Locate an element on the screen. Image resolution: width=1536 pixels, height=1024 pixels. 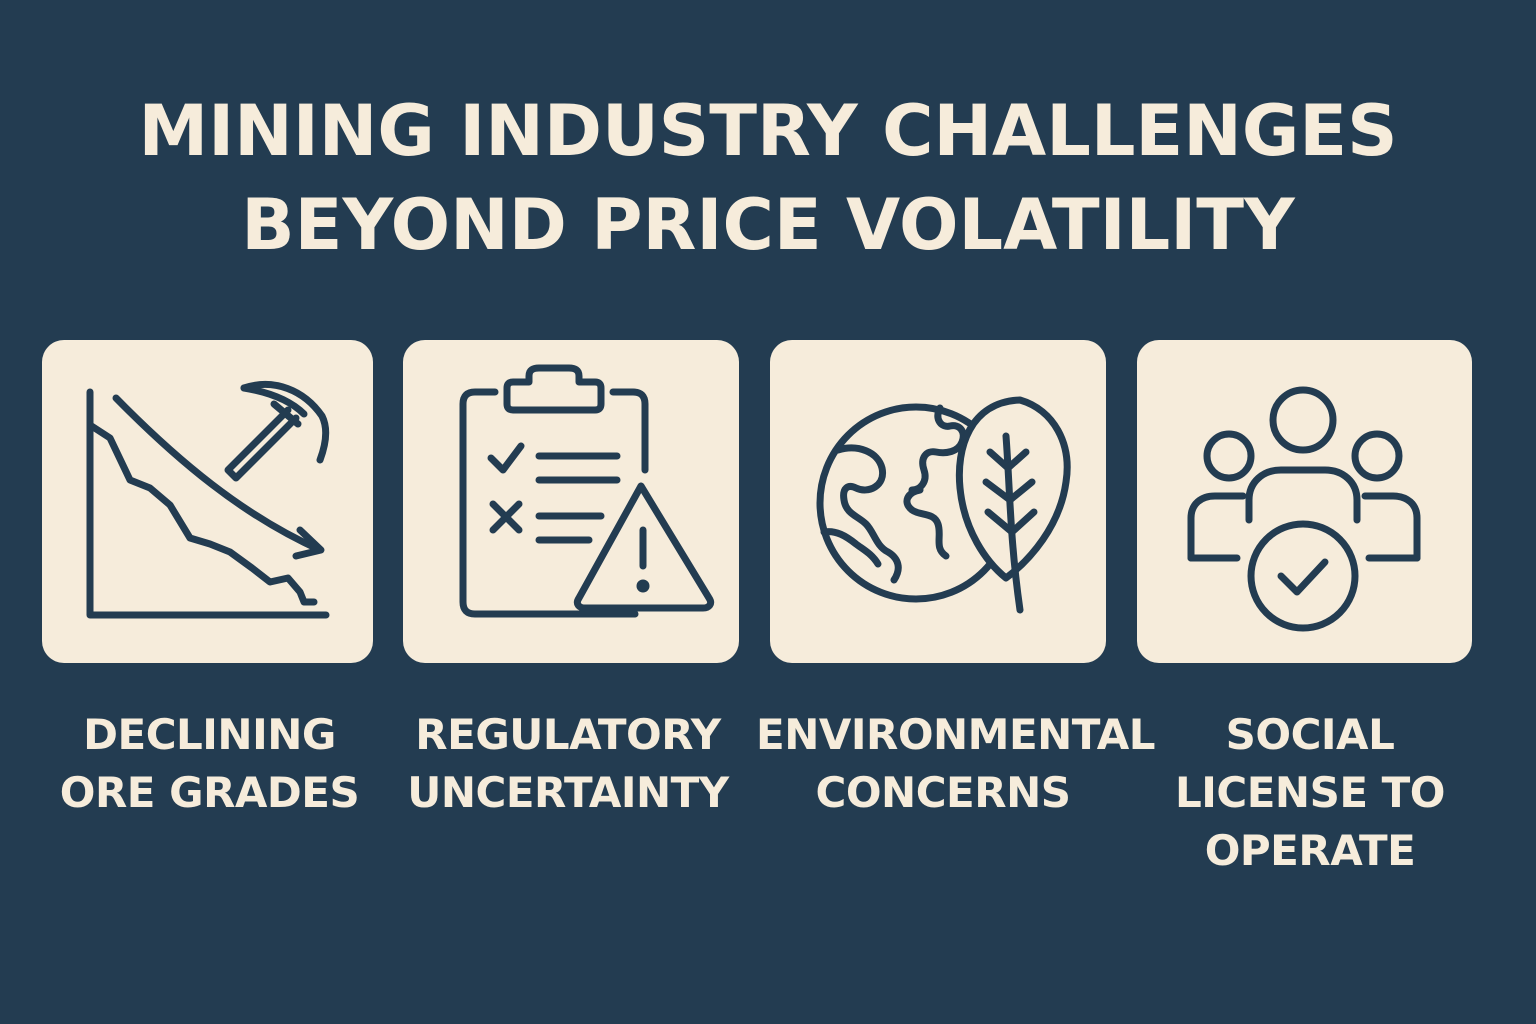
label-environmental-concerns: ENVIRONMENTAL CONCERNS is located at coordinates (955, 763).